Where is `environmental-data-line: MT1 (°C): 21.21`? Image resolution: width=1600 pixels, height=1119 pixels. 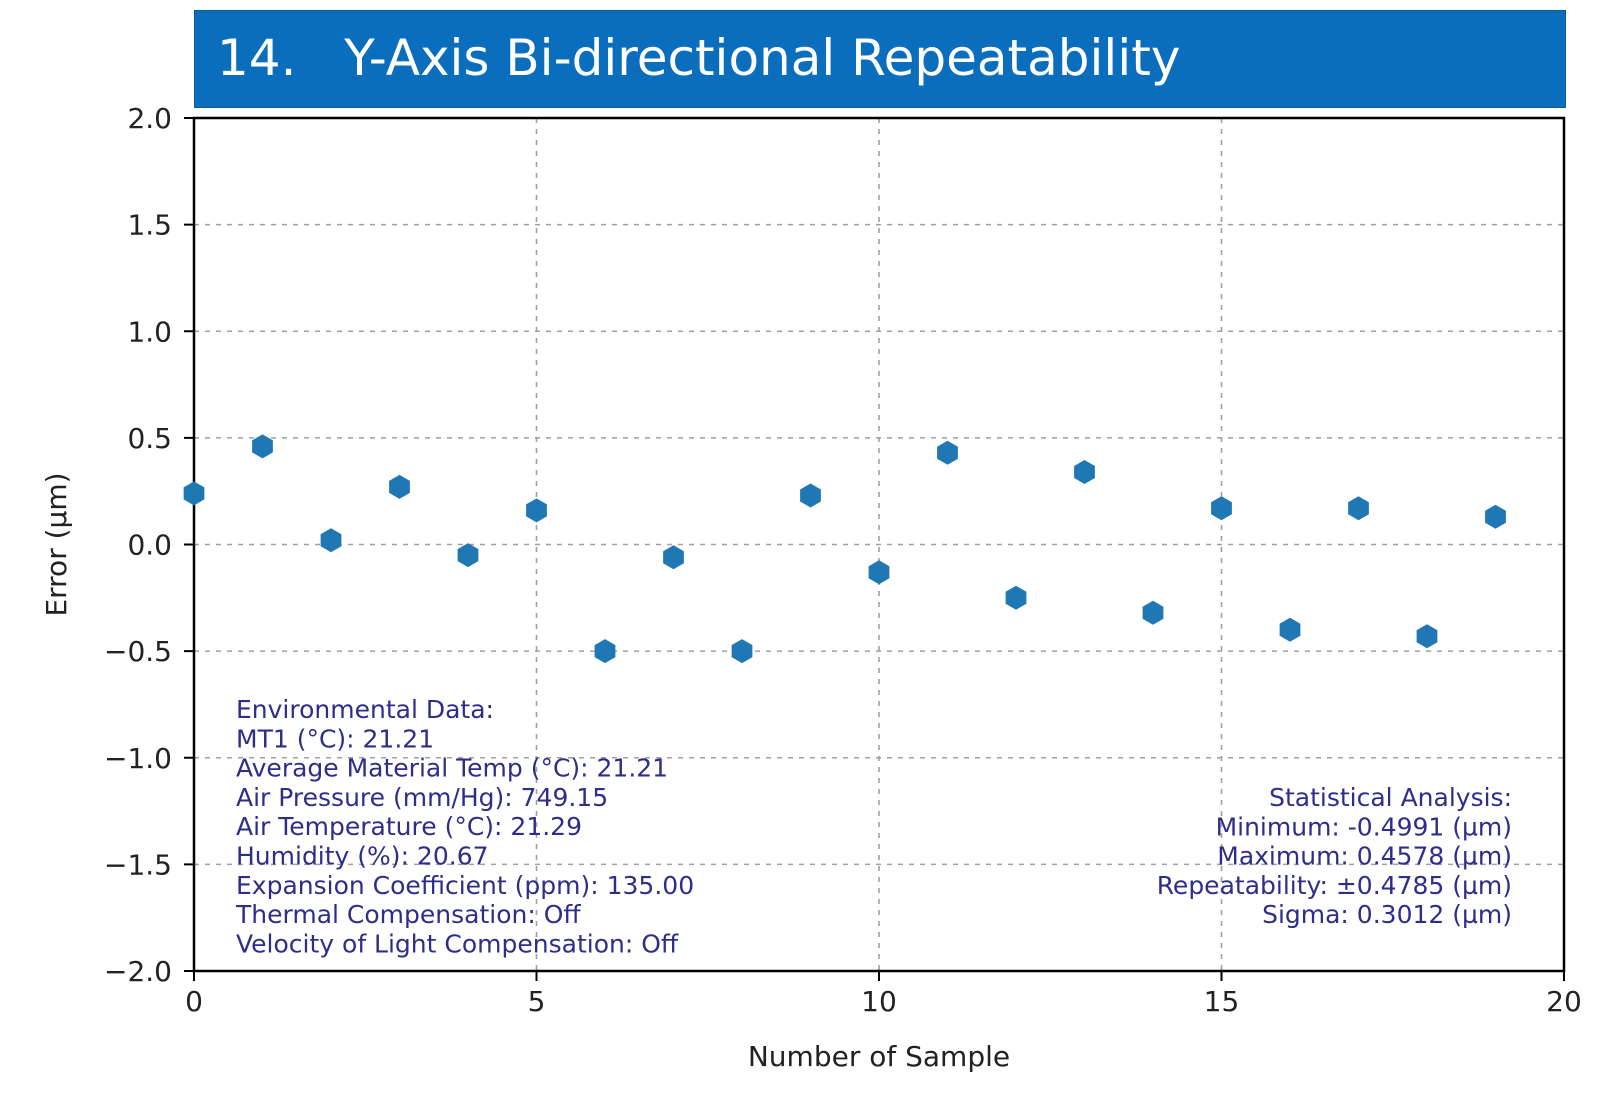
environmental-data-line: MT1 (°C): 21.21 is located at coordinates (335, 738).